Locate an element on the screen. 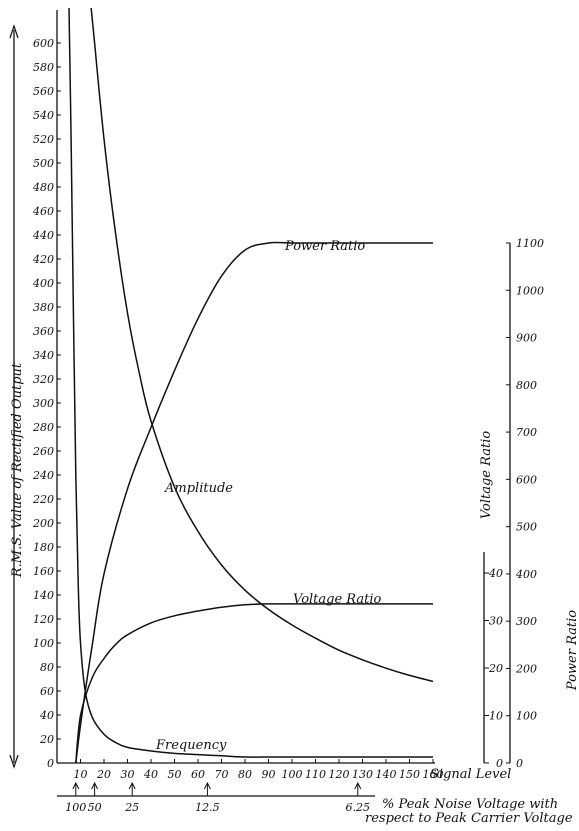  secondary-axis-title-line-2: respect to Peak Carrier Voltage is located at coordinates (469, 818).